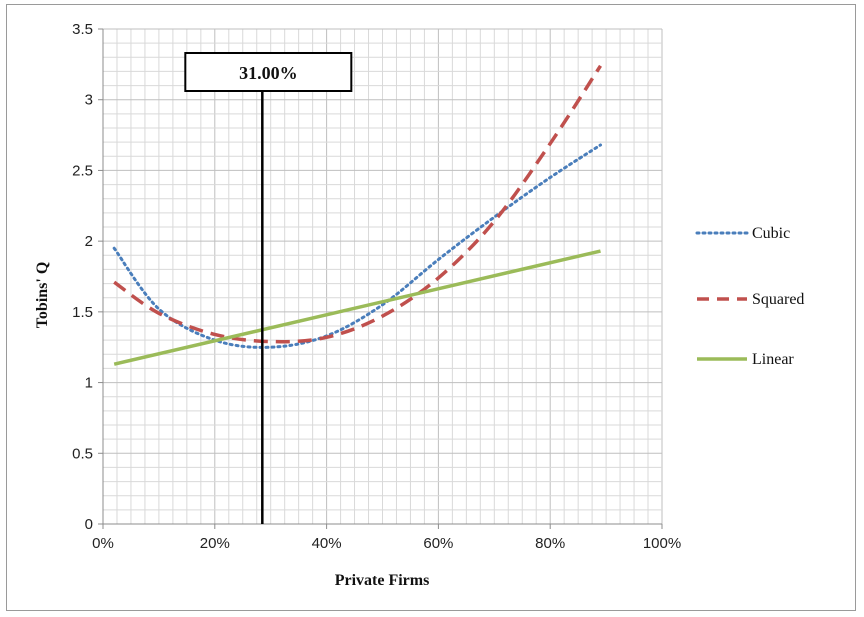  Describe the element at coordinates (438, 543) in the screenshot. I see `x-tick-label: 60%` at that location.